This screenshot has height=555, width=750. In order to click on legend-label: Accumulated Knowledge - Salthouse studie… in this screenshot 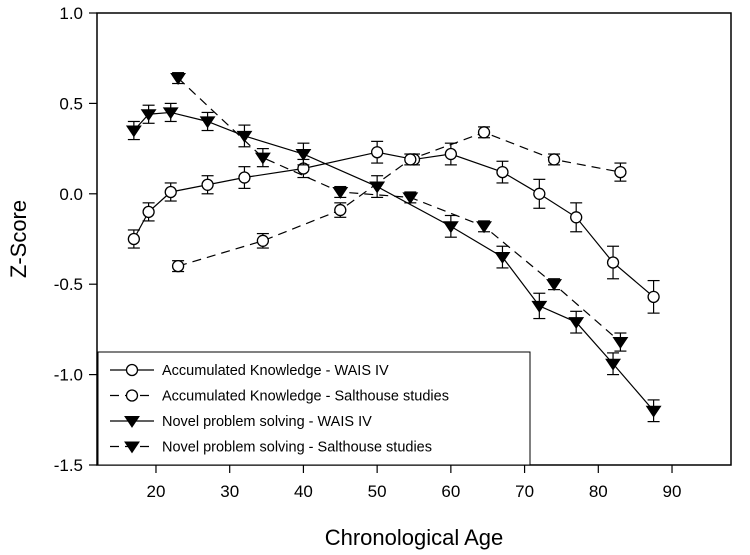, I will do `click(305, 397)`.